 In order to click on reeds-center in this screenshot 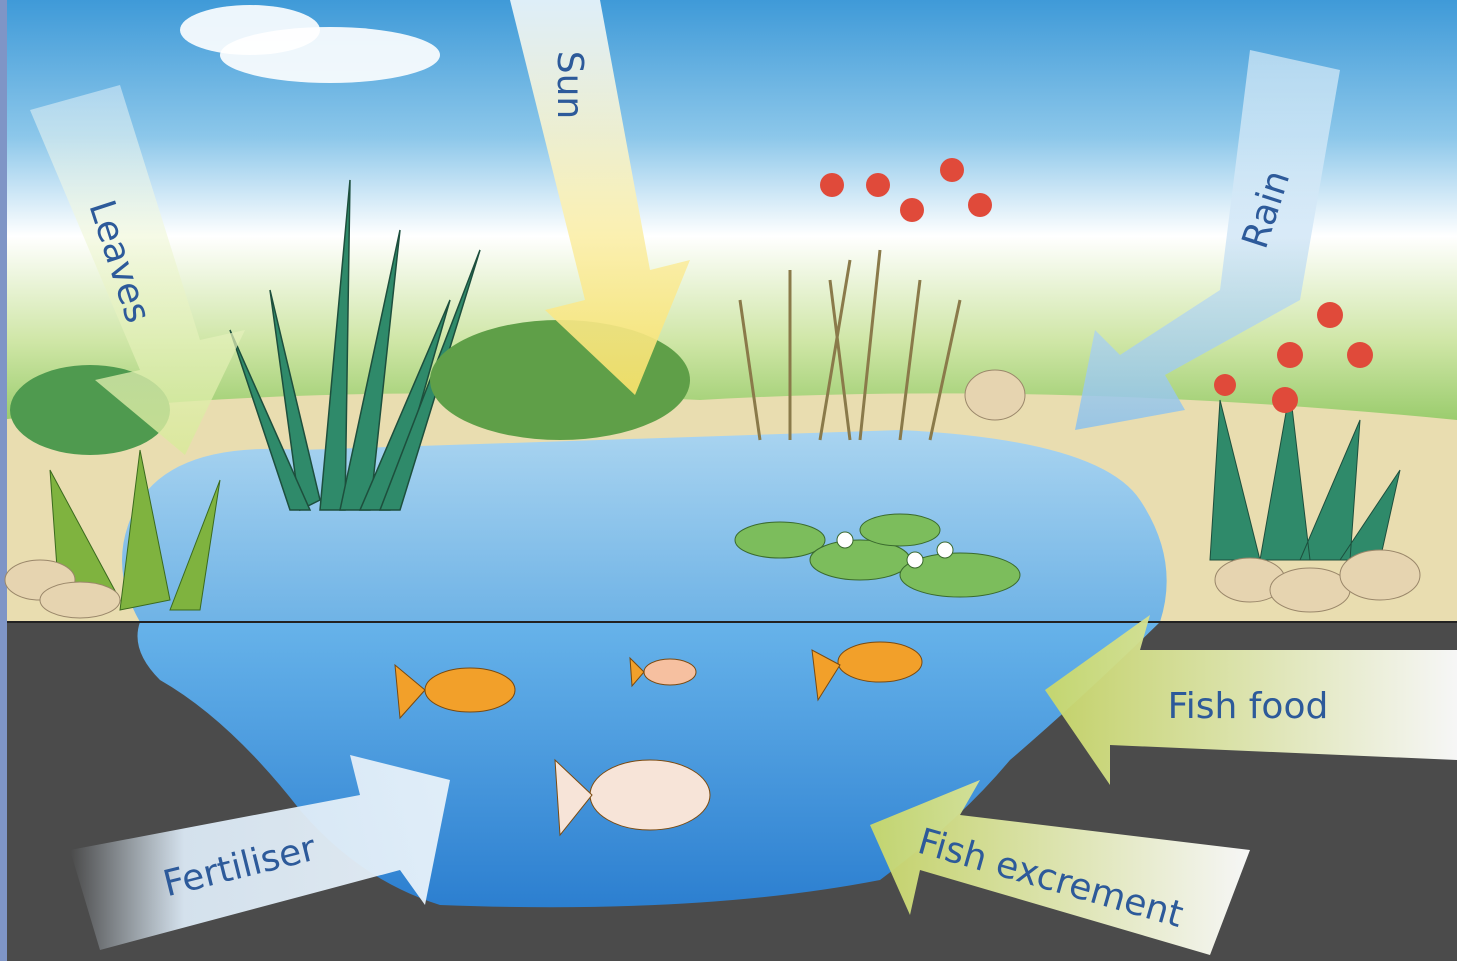, I will do `click(850, 345)`.